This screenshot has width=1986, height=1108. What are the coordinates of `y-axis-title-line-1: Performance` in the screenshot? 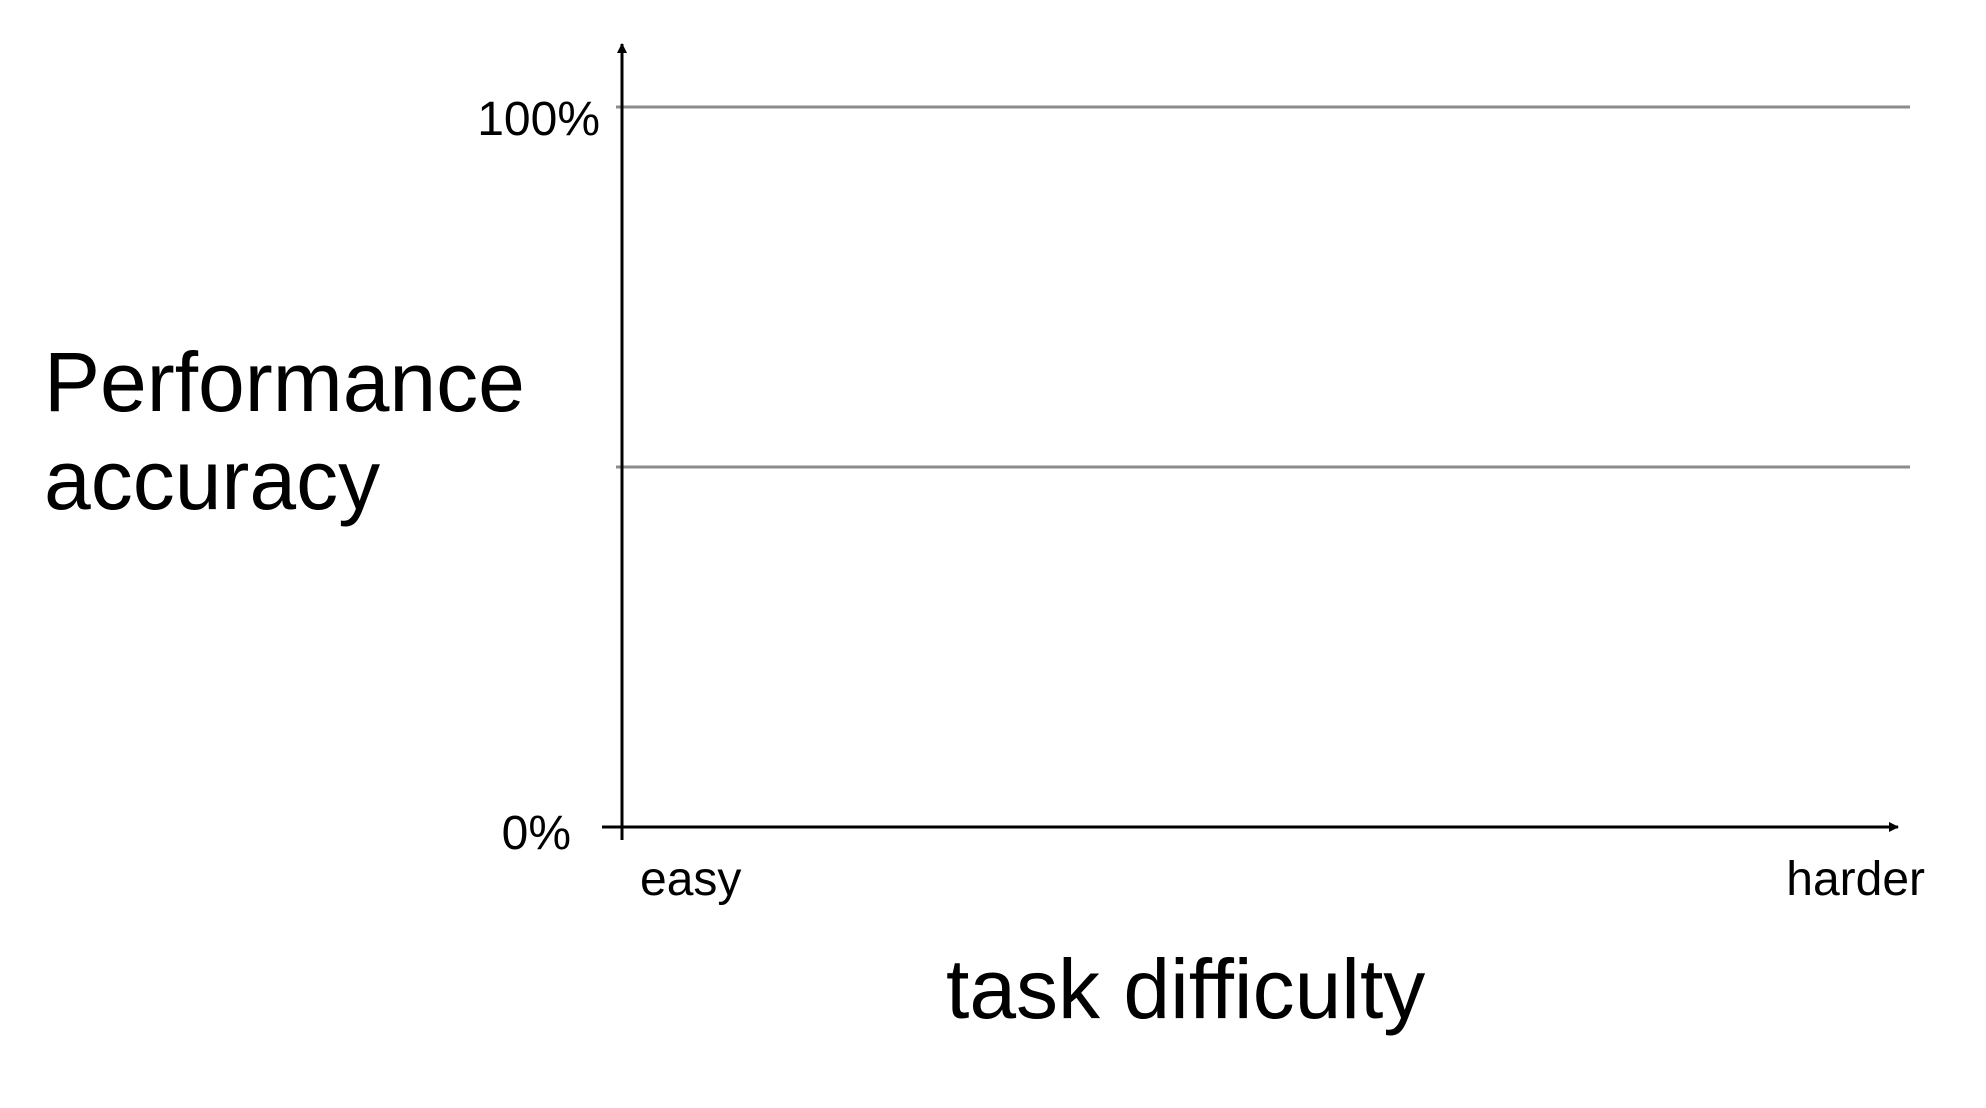 It's located at (284, 382).